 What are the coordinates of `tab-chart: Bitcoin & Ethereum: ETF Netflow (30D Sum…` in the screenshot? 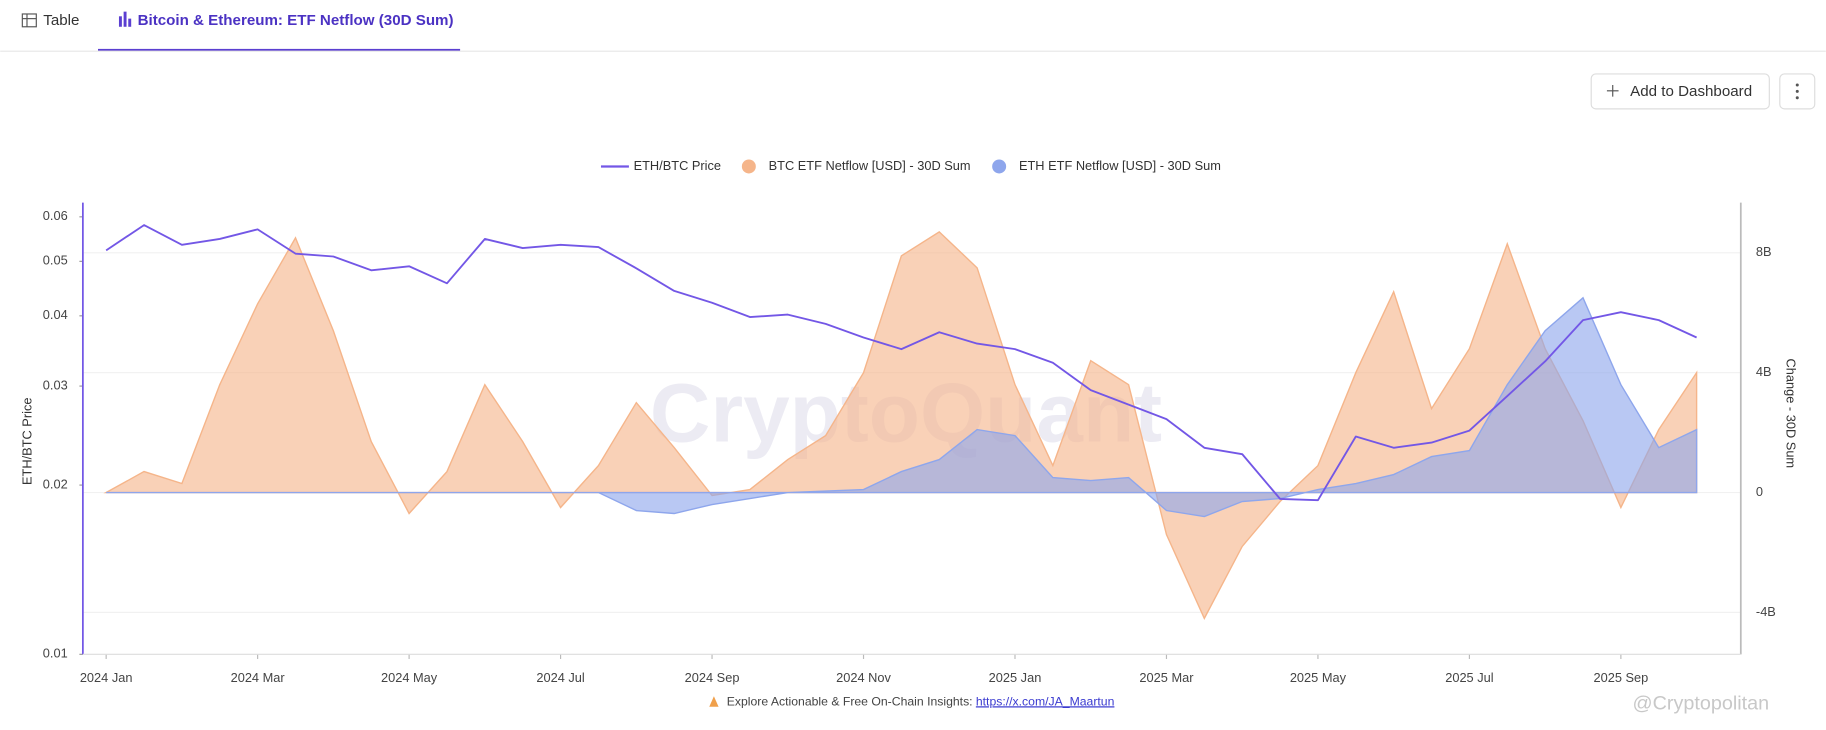 It's located at (286, 20).